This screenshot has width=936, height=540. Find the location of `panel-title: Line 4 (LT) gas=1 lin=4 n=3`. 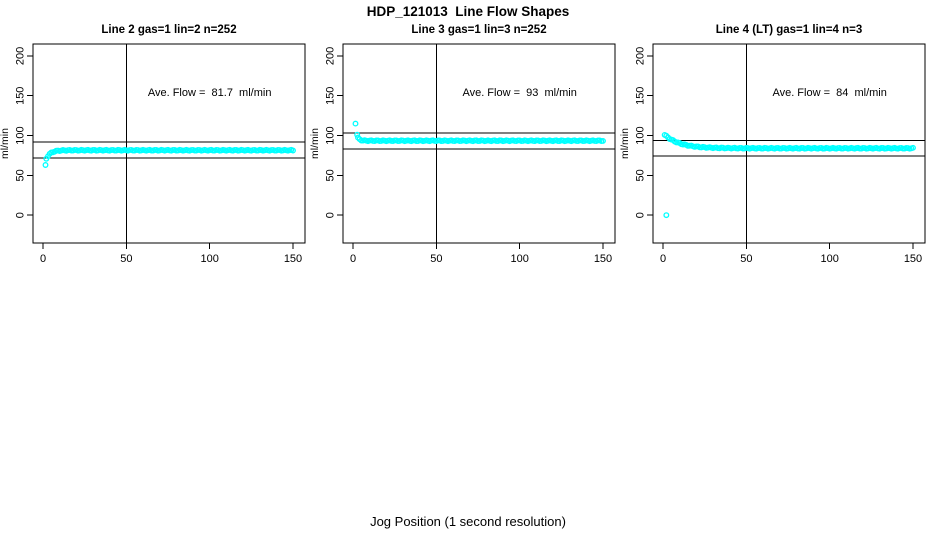

panel-title: Line 4 (LT) gas=1 lin=4 n=3 is located at coordinates (789, 30).